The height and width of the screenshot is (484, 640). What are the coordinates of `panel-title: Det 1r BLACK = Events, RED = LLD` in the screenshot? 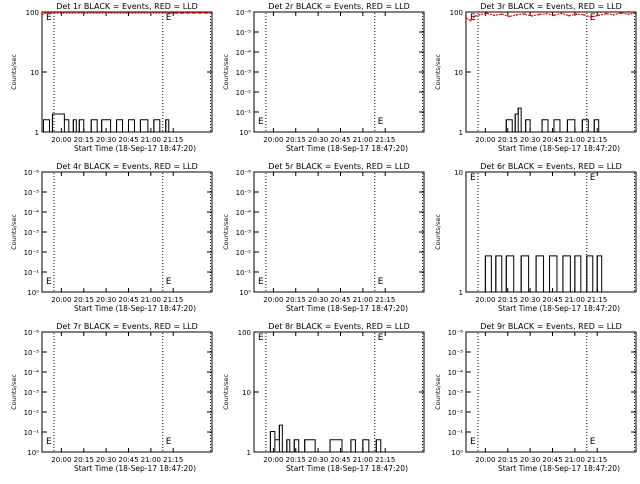 It's located at (127, 6).